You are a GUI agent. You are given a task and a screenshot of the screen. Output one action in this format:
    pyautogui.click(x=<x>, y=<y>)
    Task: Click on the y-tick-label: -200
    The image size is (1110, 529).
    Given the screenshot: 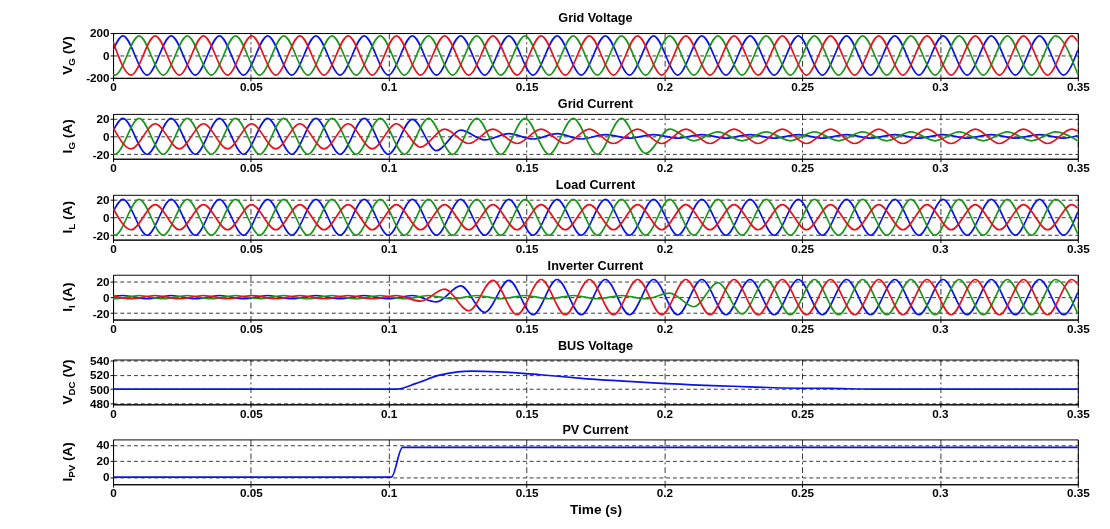 What is the action you would take?
    pyautogui.click(x=98, y=78)
    